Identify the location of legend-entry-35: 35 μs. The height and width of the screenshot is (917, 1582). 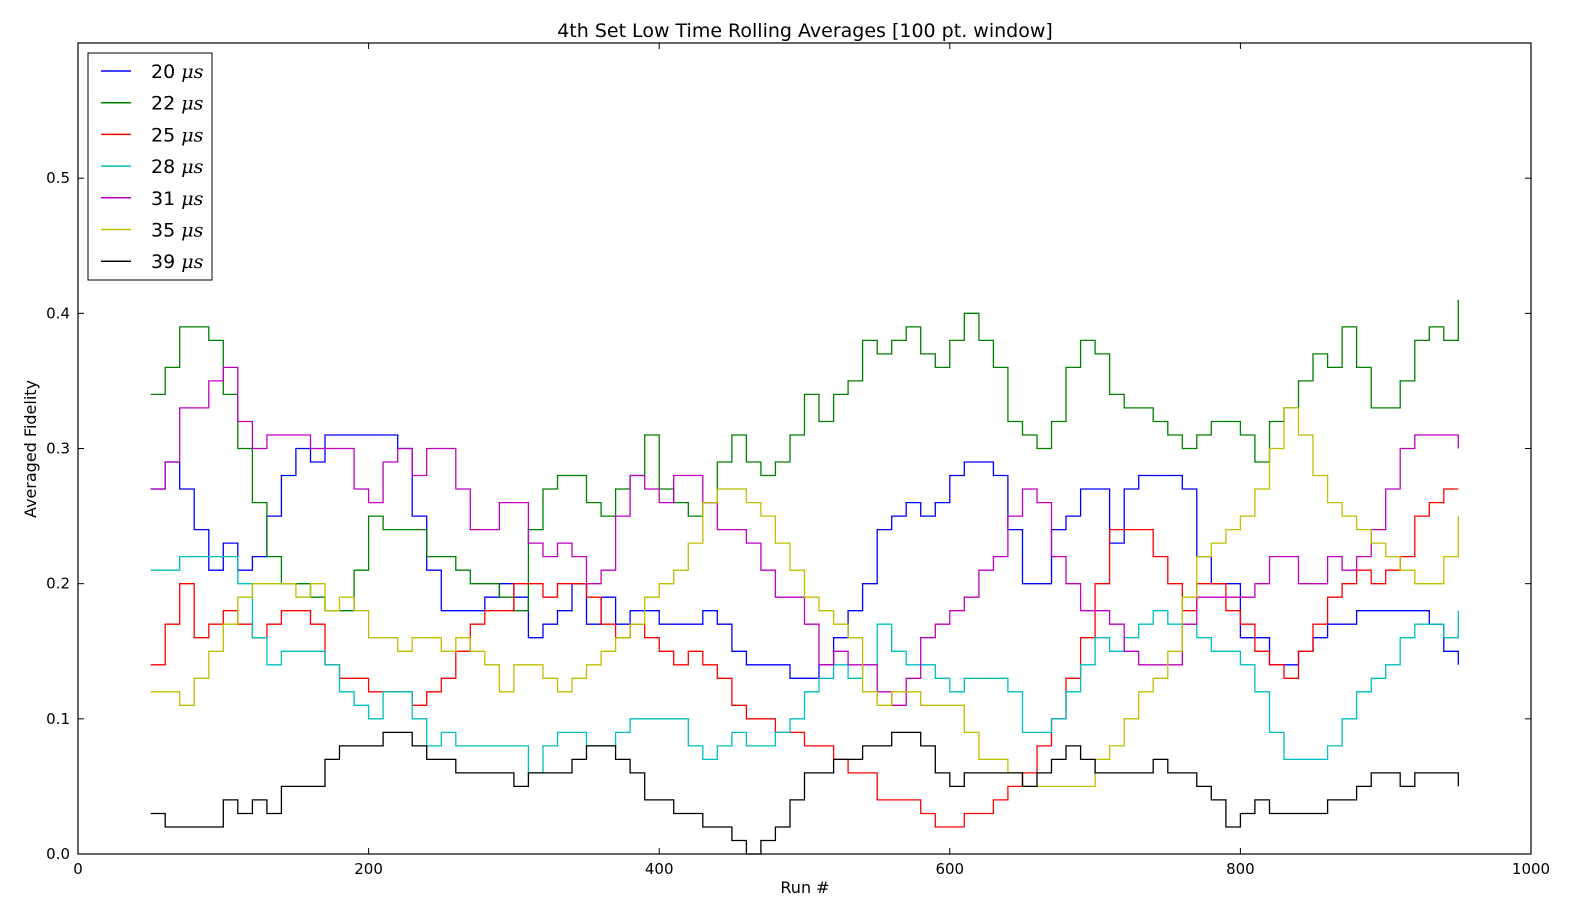
(152, 231).